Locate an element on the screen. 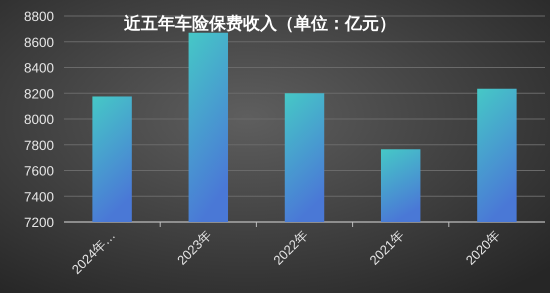 This screenshot has width=550, height=293. y-tick-label: 8600 is located at coordinates (39, 42).